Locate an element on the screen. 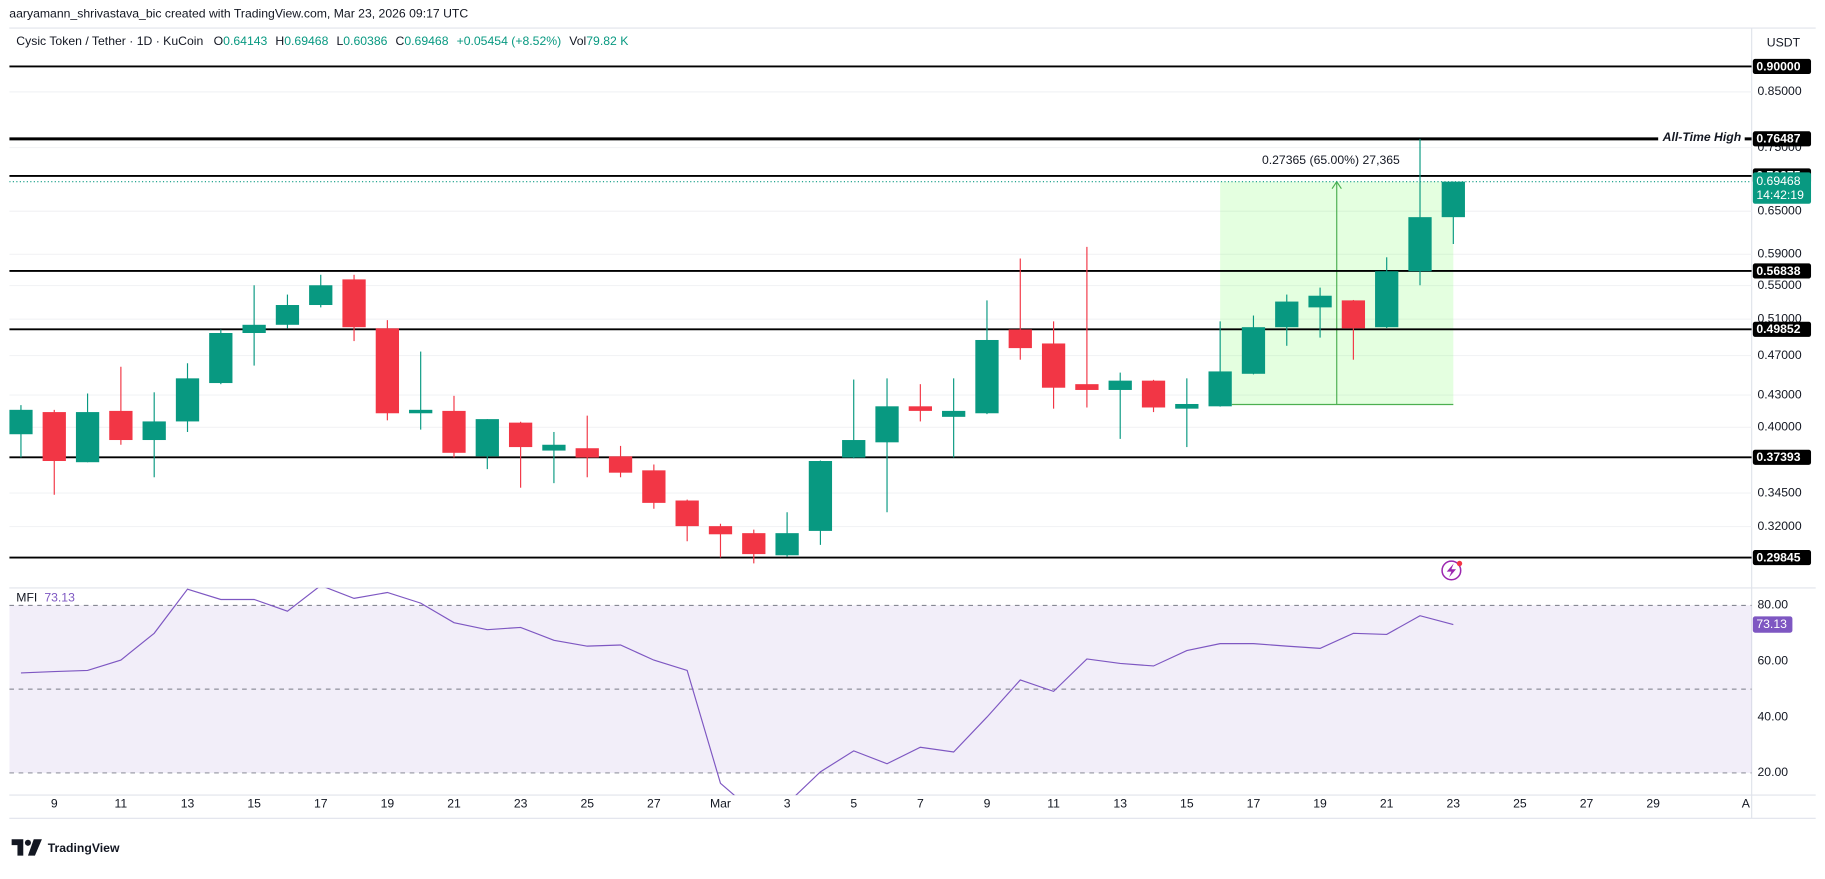  level-note-bg is located at coordinates (1701, 136).